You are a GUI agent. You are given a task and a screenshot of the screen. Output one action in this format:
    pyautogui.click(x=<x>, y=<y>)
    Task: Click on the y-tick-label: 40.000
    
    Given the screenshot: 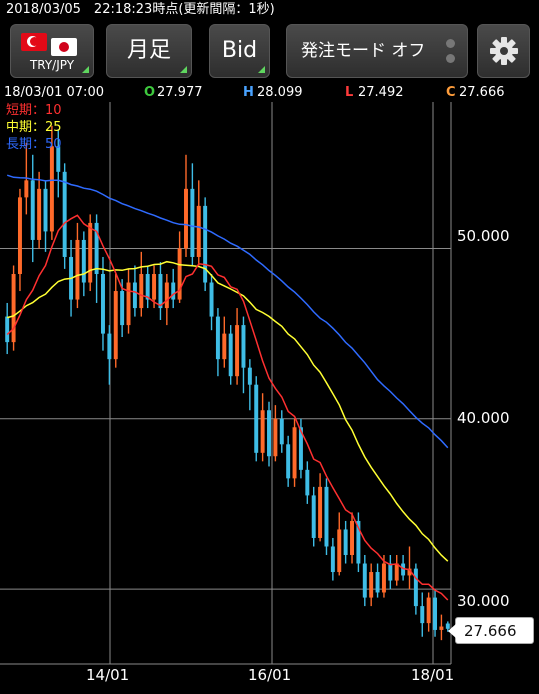 What is the action you would take?
    pyautogui.click(x=483, y=418)
    